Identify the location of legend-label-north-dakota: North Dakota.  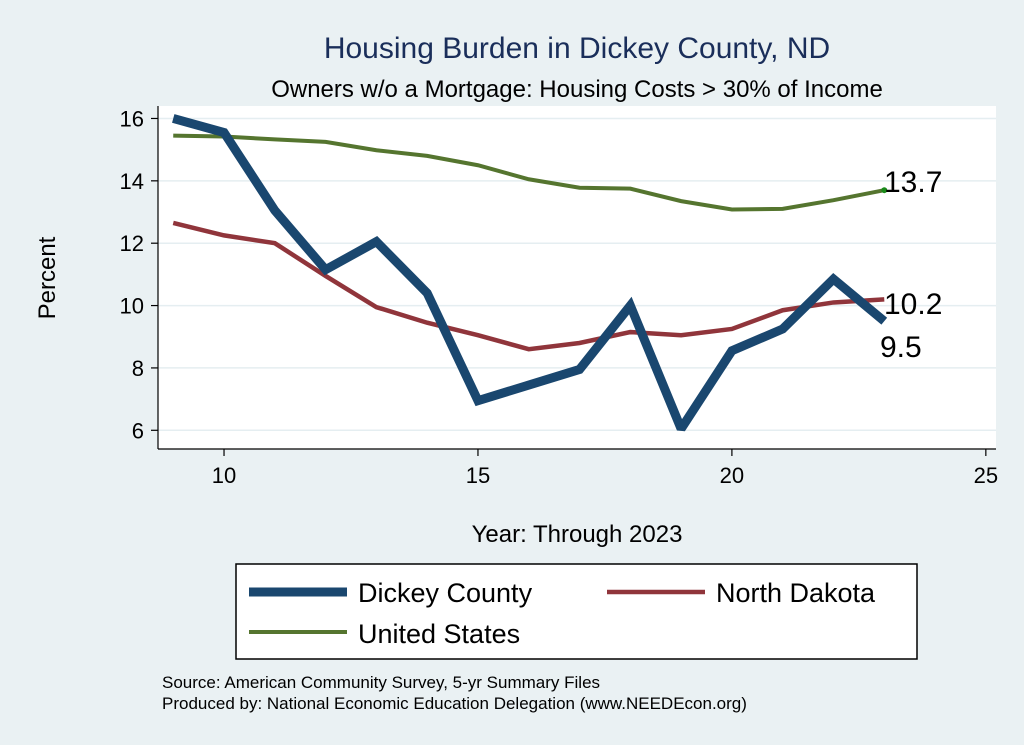
(796, 593).